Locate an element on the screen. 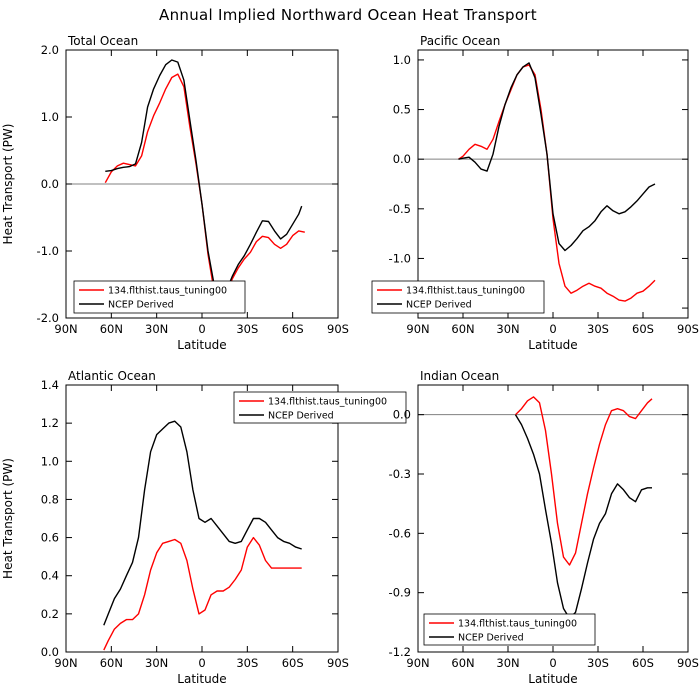  y-tick-label: 2.0 is located at coordinates (50, 50).